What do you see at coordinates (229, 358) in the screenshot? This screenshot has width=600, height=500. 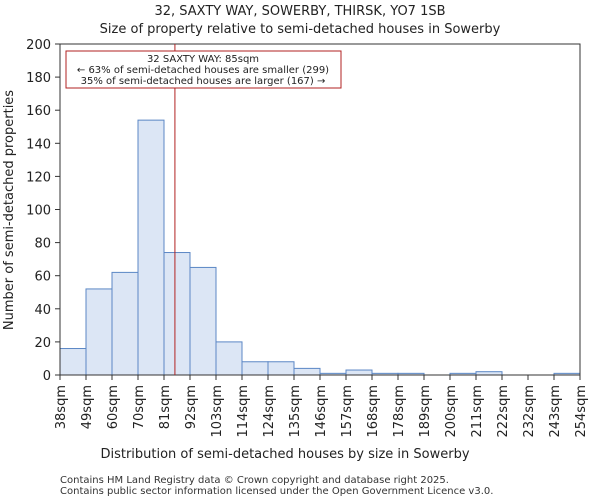 I see `bar-103sqm` at bounding box center [229, 358].